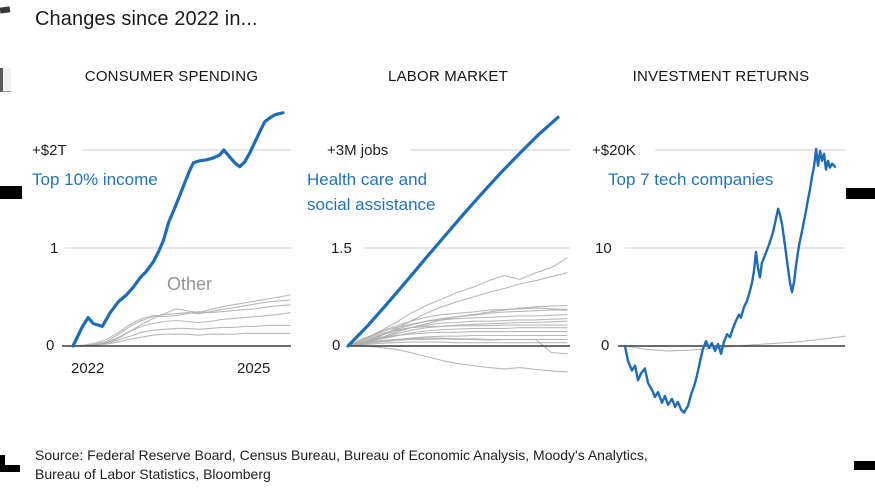 The image size is (875, 500). Describe the element at coordinates (5, 80) in the screenshot. I see `crop-artifact-left-box` at that location.